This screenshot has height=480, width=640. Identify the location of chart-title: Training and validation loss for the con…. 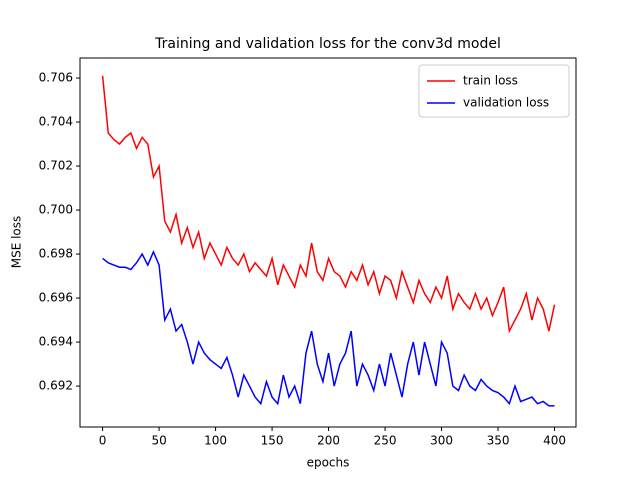
(327, 44).